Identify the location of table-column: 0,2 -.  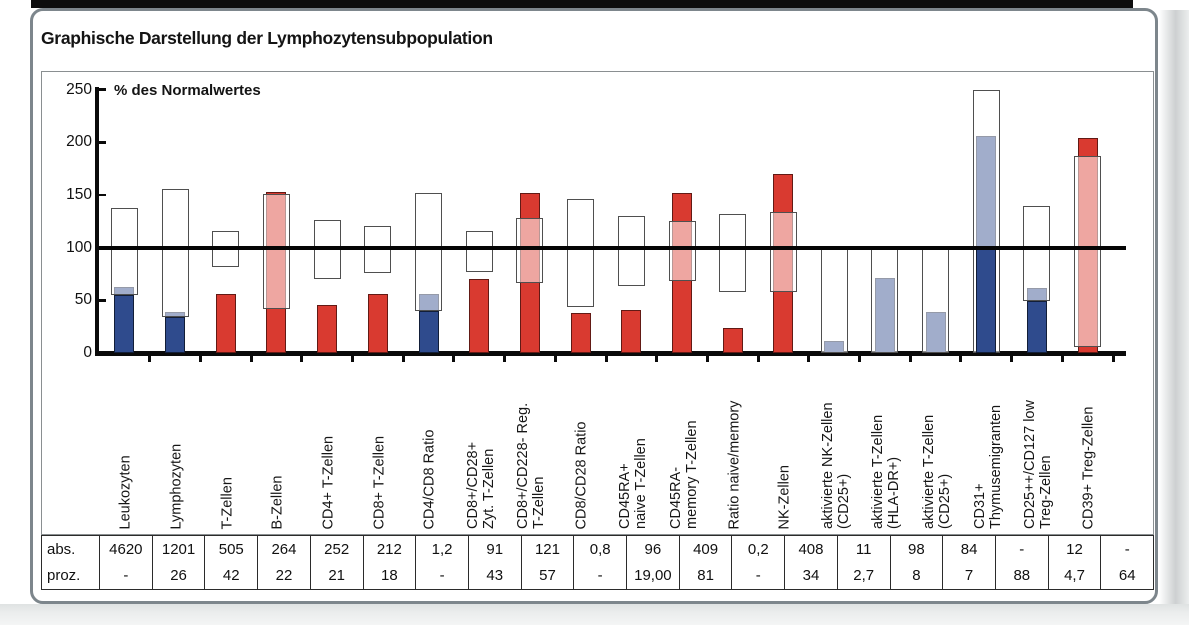
(757, 562).